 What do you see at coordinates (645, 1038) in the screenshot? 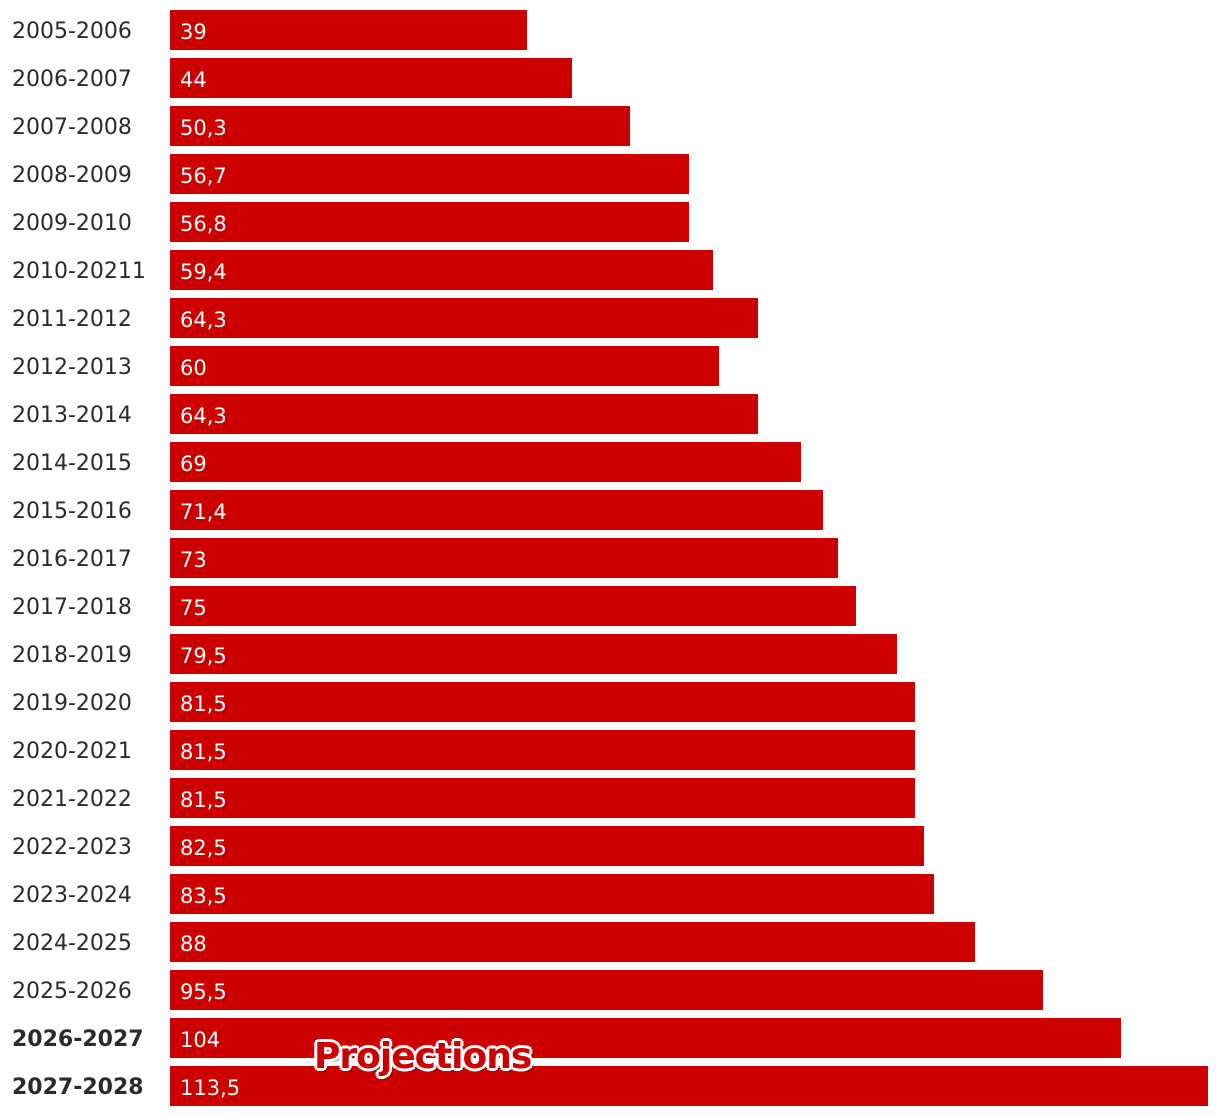
I see `bar: 104` at bounding box center [645, 1038].